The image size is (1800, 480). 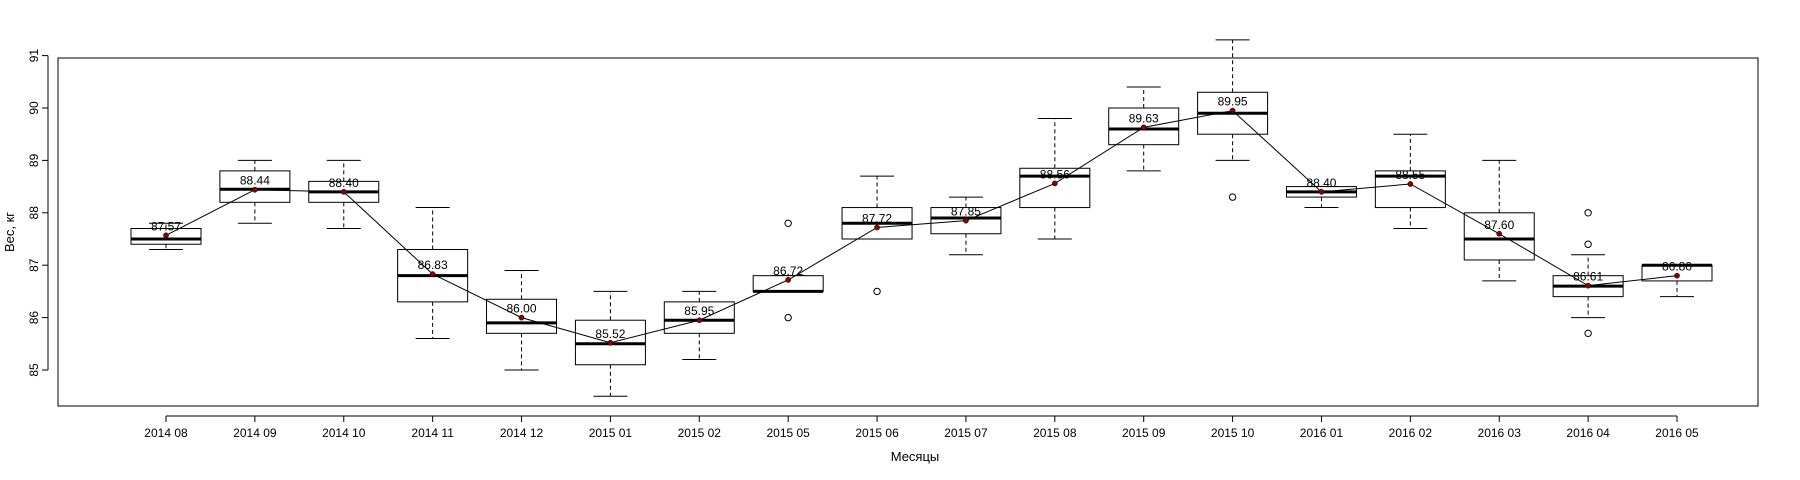 I want to click on x-tick-label: 2015 06, so click(x=877, y=433).